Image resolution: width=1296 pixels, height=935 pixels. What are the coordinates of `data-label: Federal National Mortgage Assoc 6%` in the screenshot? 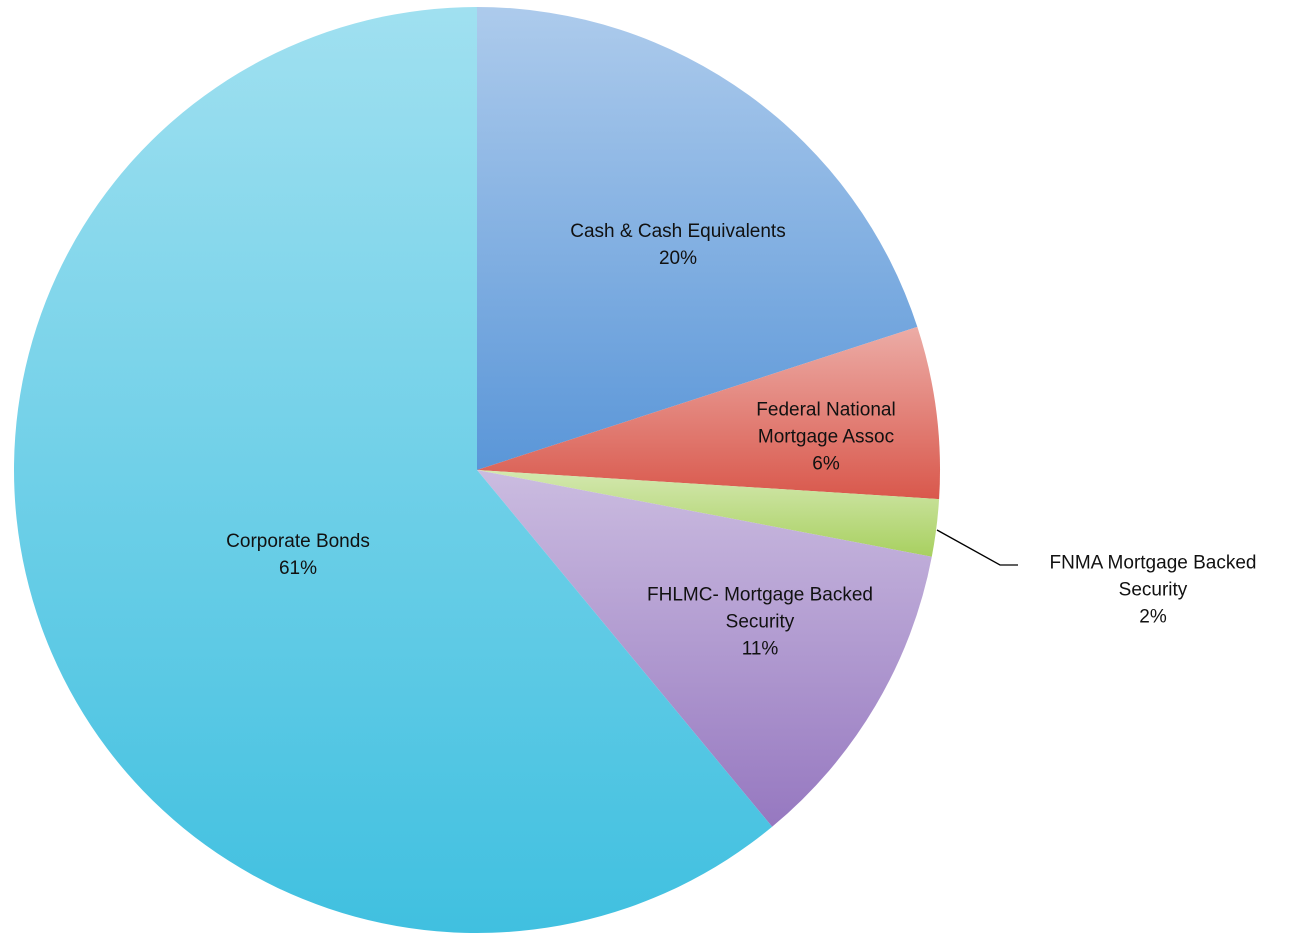 It's located at (826, 437).